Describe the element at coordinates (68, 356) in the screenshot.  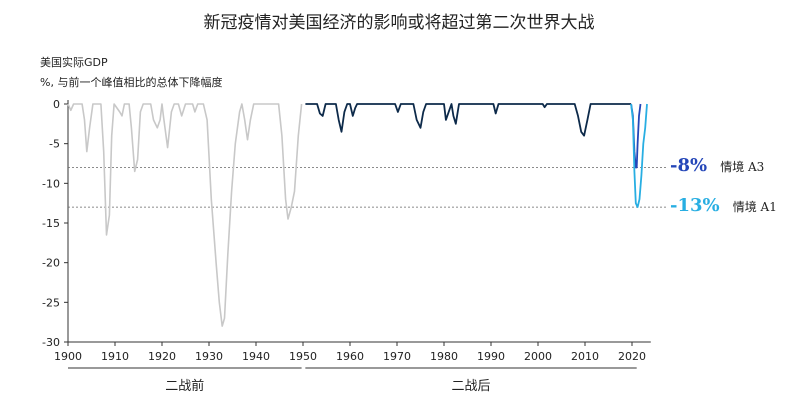
I see `x-tick-label: 1900` at that location.